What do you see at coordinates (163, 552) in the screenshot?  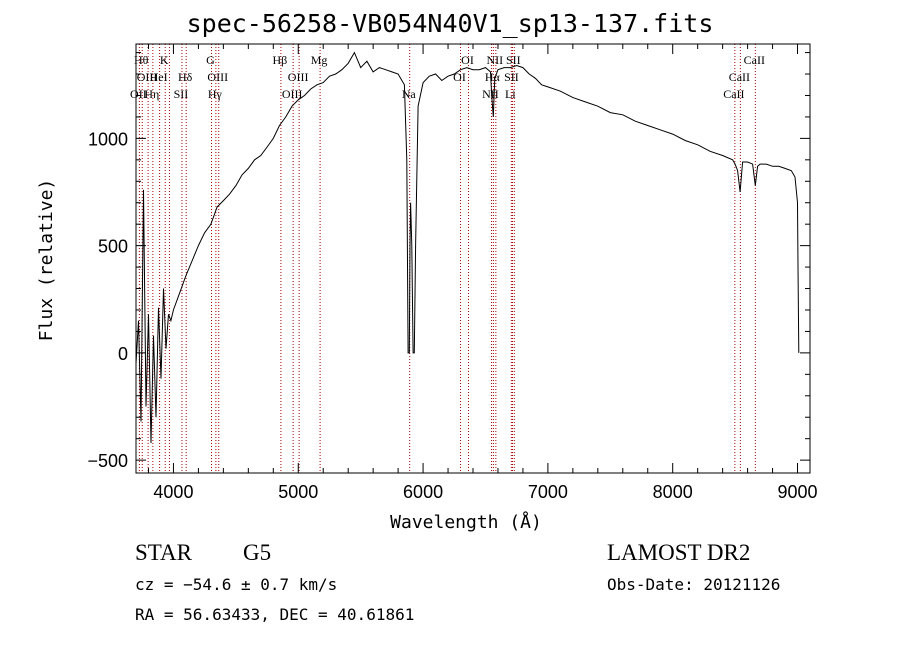 I see `object-class: STAR` at bounding box center [163, 552].